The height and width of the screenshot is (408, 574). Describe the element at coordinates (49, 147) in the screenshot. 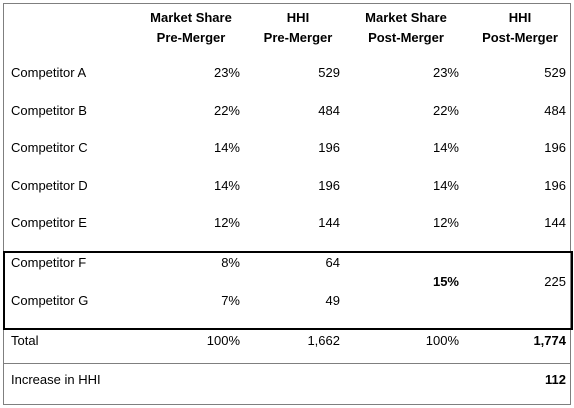

I see `row-label: Competitor C` at that location.